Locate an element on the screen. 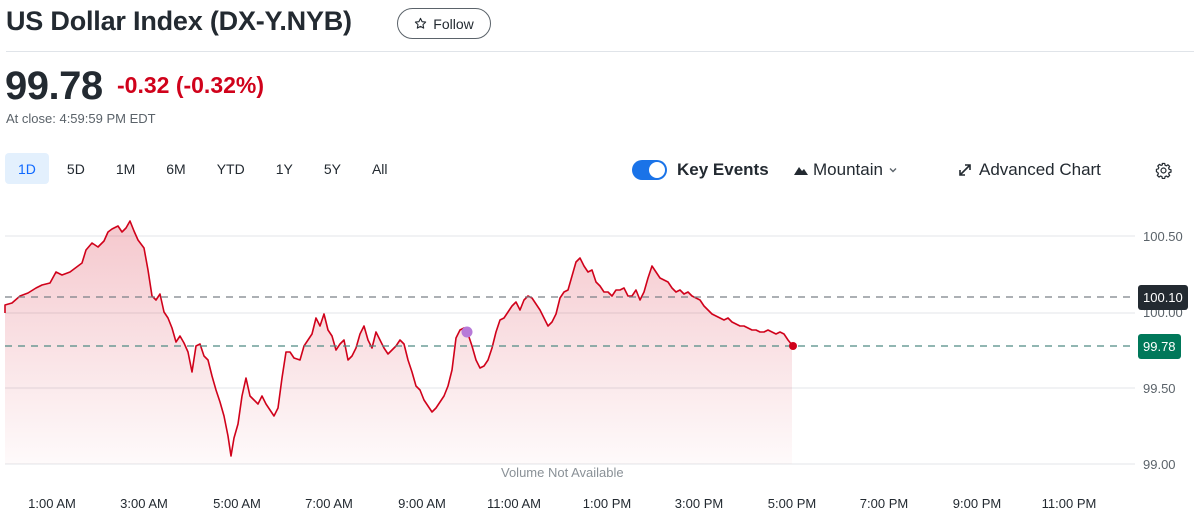 This screenshot has width=1200, height=520. advanced-chart-button: Advanced Chart is located at coordinates (1029, 170).